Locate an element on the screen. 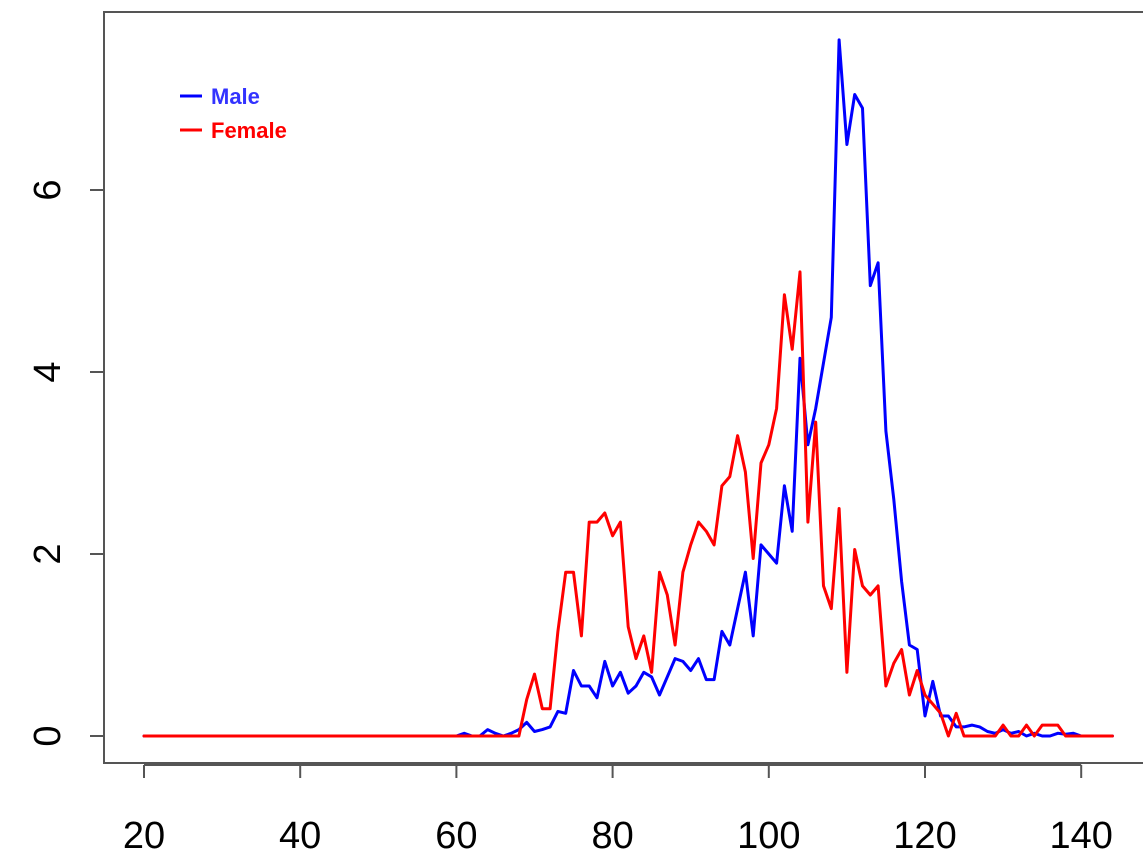  y-tick-label: 6 is located at coordinates (48, 189).